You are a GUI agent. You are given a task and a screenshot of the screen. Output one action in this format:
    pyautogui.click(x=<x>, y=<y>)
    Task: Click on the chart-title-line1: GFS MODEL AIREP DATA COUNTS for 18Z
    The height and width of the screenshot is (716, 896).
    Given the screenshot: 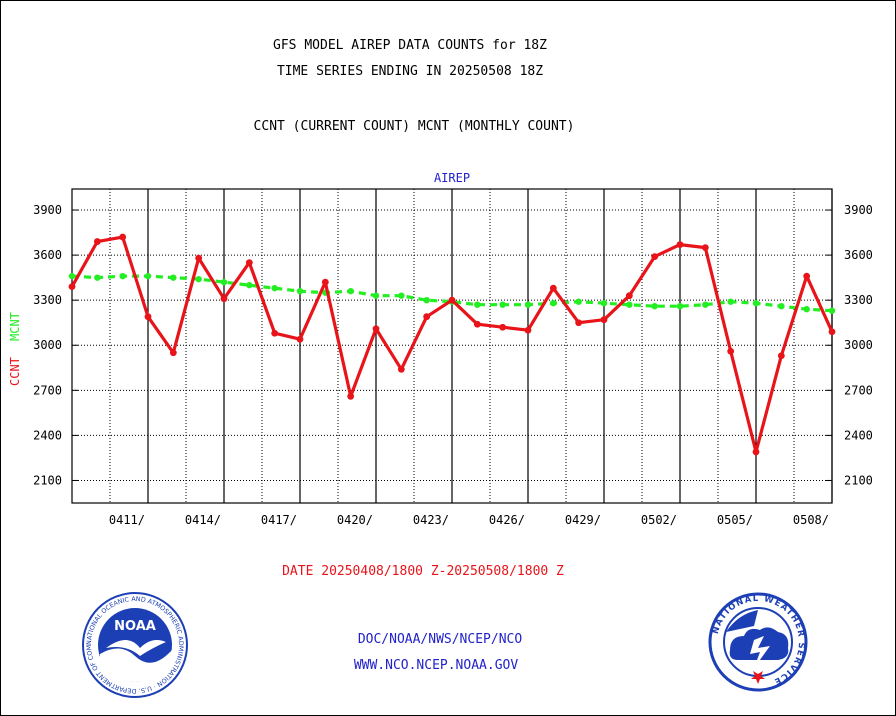 What is the action you would take?
    pyautogui.click(x=410, y=45)
    